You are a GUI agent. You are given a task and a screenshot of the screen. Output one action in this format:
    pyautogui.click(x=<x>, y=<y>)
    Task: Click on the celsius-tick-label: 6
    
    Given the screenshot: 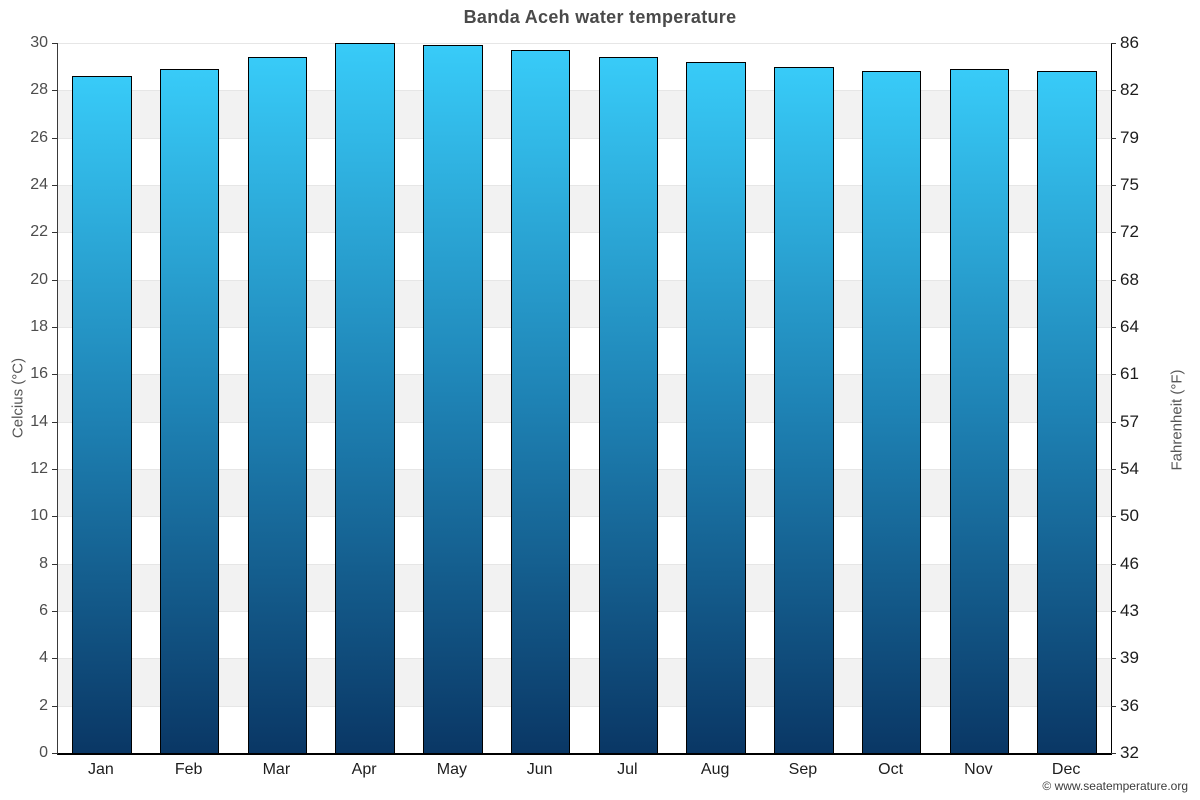 What is the action you would take?
    pyautogui.click(x=43, y=610)
    